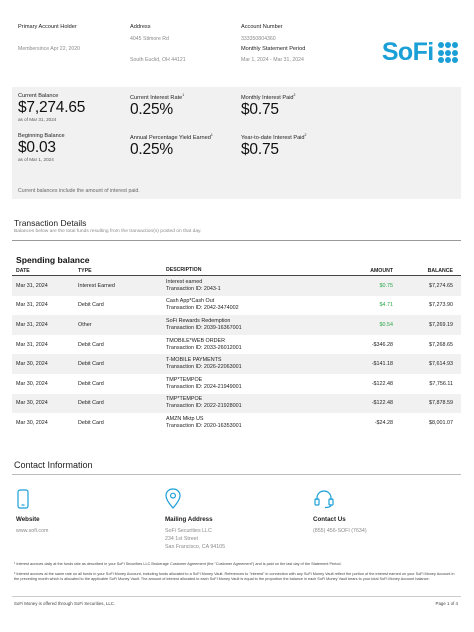 Image resolution: width=474 pixels, height=632 pixels. Describe the element at coordinates (184, 281) in the screenshot. I see `row-merchant: Interest earned` at that location.